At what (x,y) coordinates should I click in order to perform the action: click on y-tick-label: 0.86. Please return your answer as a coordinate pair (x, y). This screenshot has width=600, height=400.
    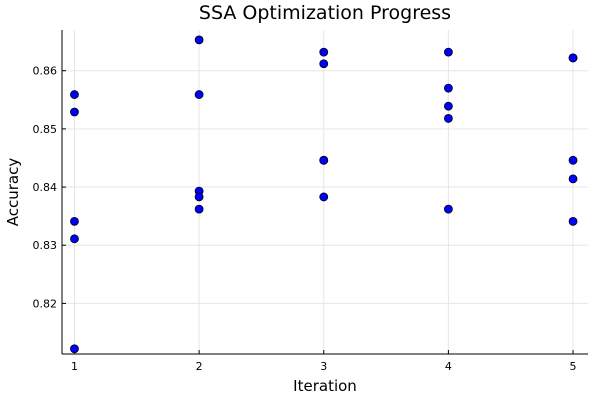
    Looking at the image, I should click on (45, 71).